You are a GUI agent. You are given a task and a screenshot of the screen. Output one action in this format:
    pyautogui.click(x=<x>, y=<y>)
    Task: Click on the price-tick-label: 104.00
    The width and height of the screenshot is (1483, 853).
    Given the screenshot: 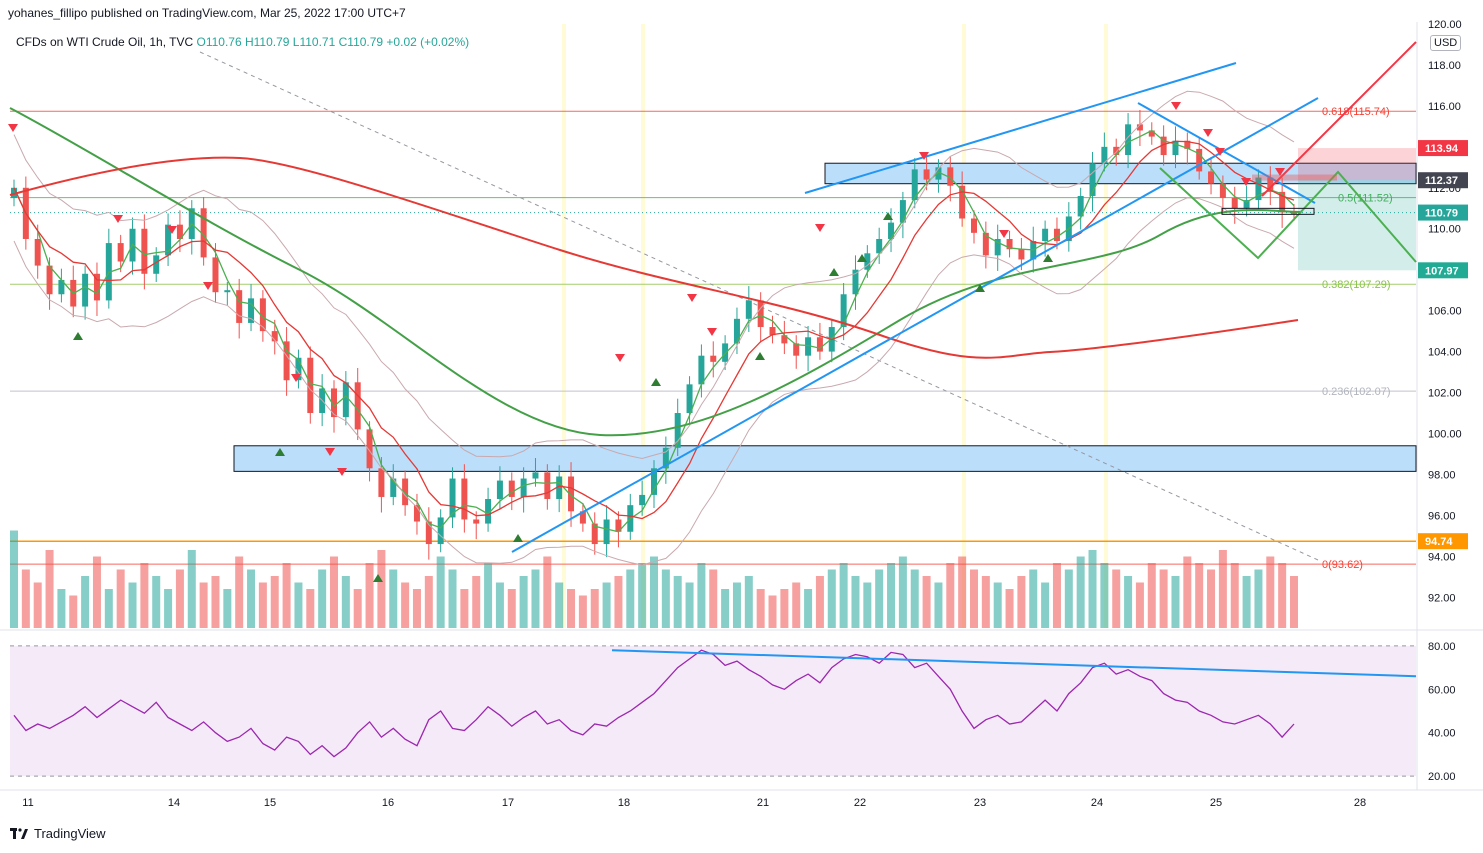 What is the action you would take?
    pyautogui.click(x=1445, y=353)
    